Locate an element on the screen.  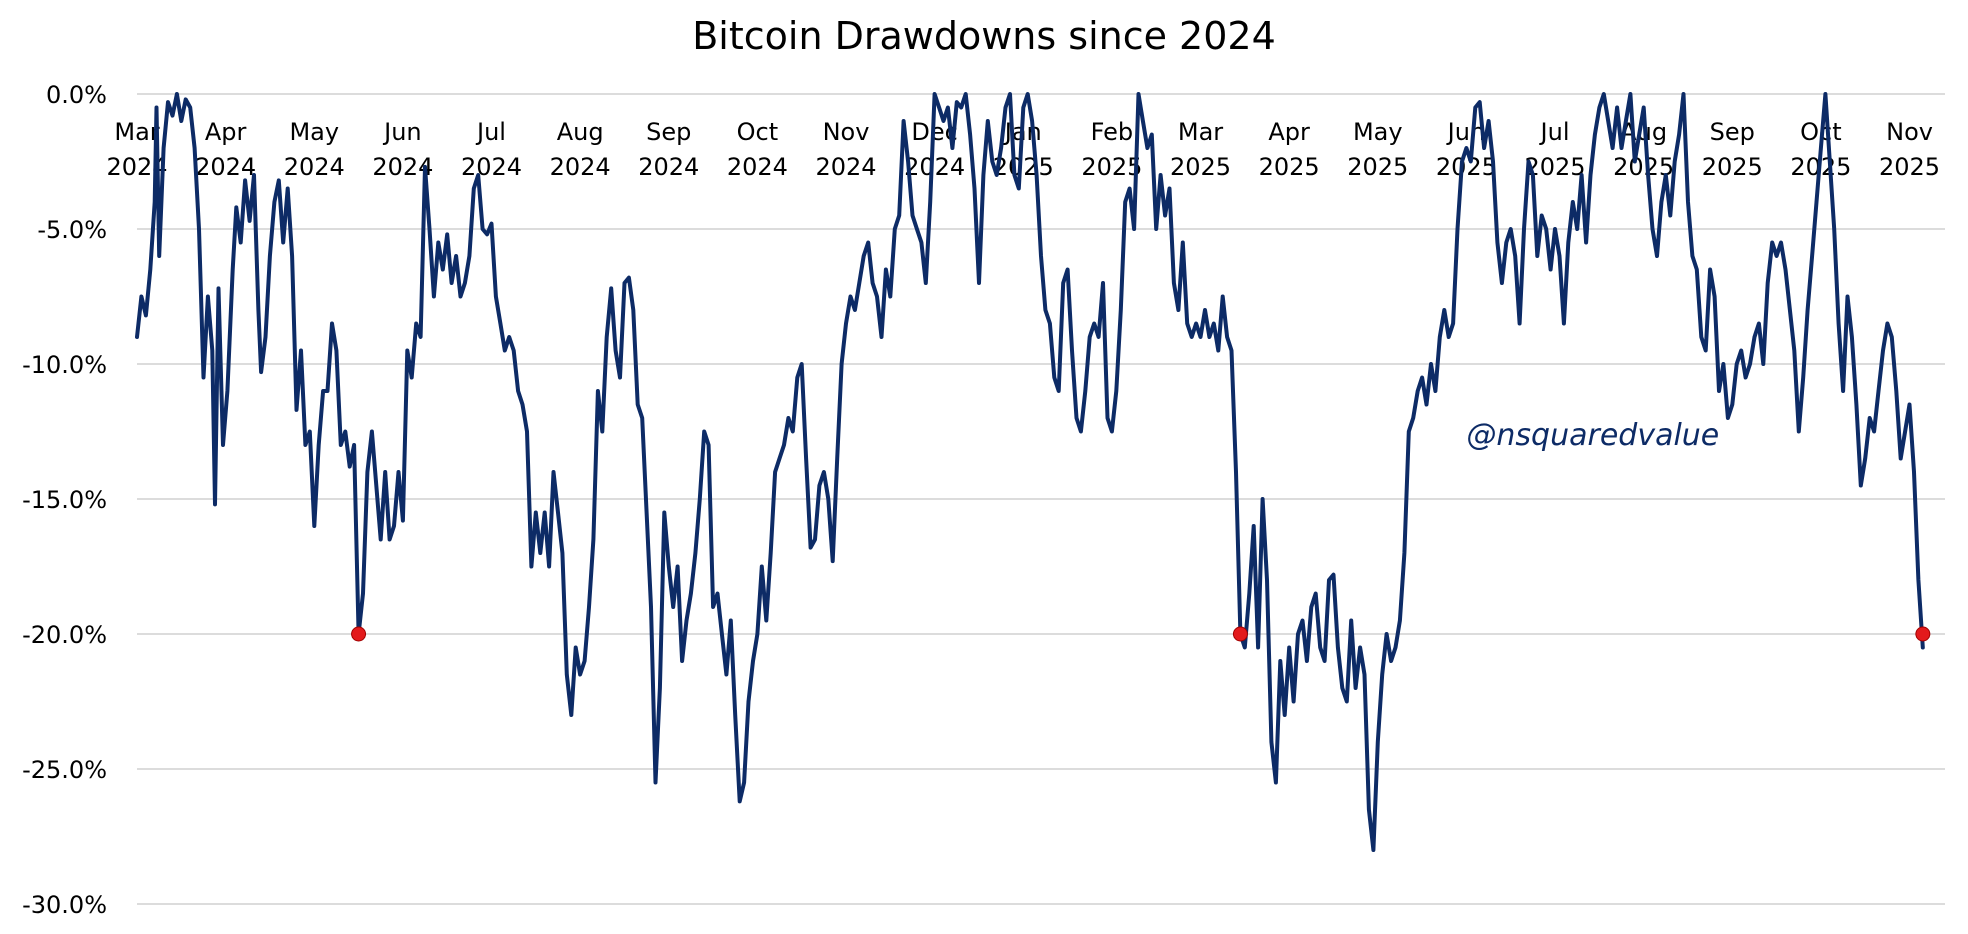
y-tick-label: -5.0% is located at coordinates (72, 230).